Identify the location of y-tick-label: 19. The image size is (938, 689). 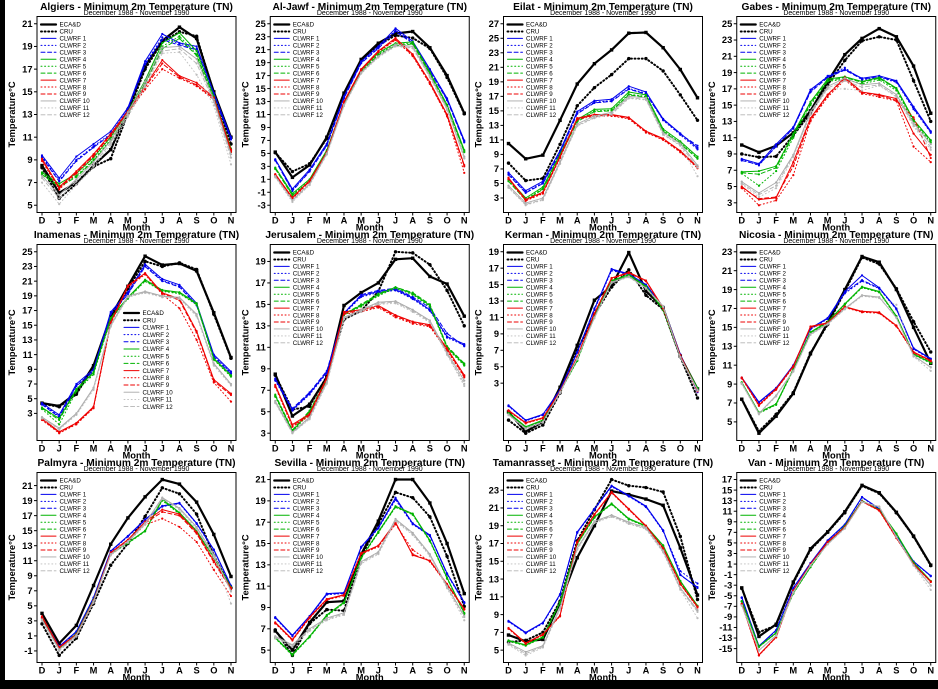
(27, 296).